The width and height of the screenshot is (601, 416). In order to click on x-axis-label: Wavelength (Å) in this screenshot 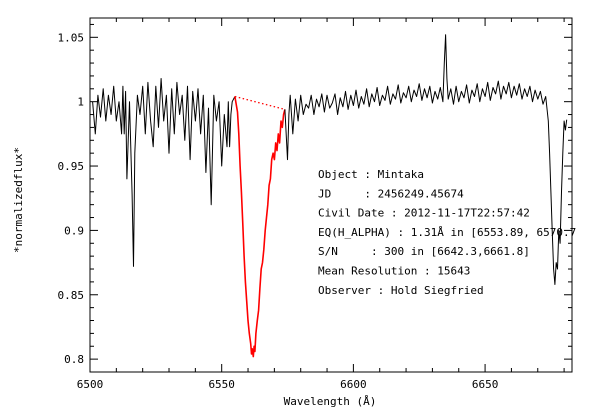, I will do `click(330, 401)`.